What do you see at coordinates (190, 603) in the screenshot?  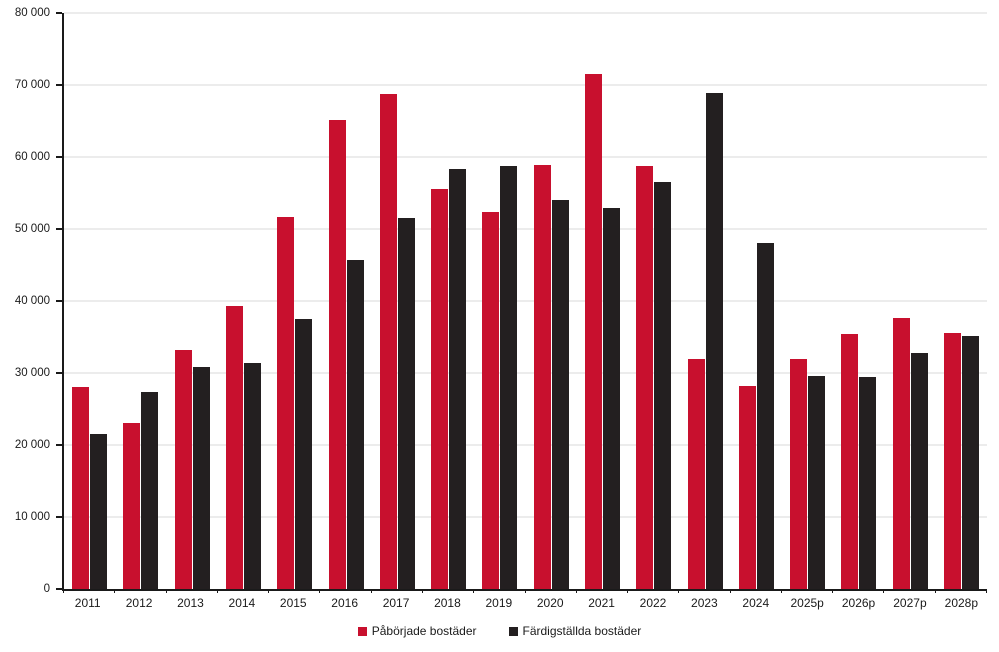 I see `x-axis-label: 2013` at bounding box center [190, 603].